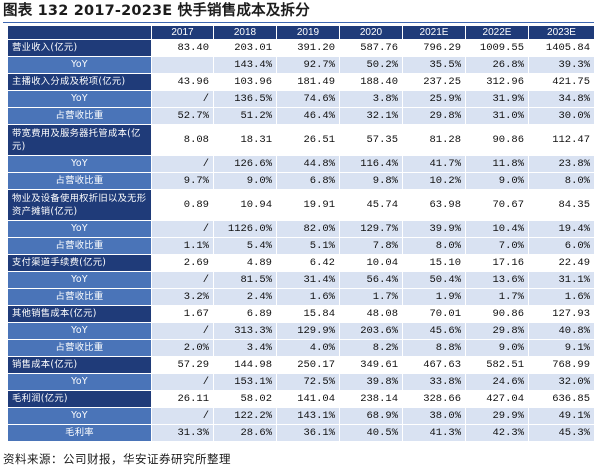 The image size is (601, 472). I want to click on value-cell: 144.98, so click(245, 365).